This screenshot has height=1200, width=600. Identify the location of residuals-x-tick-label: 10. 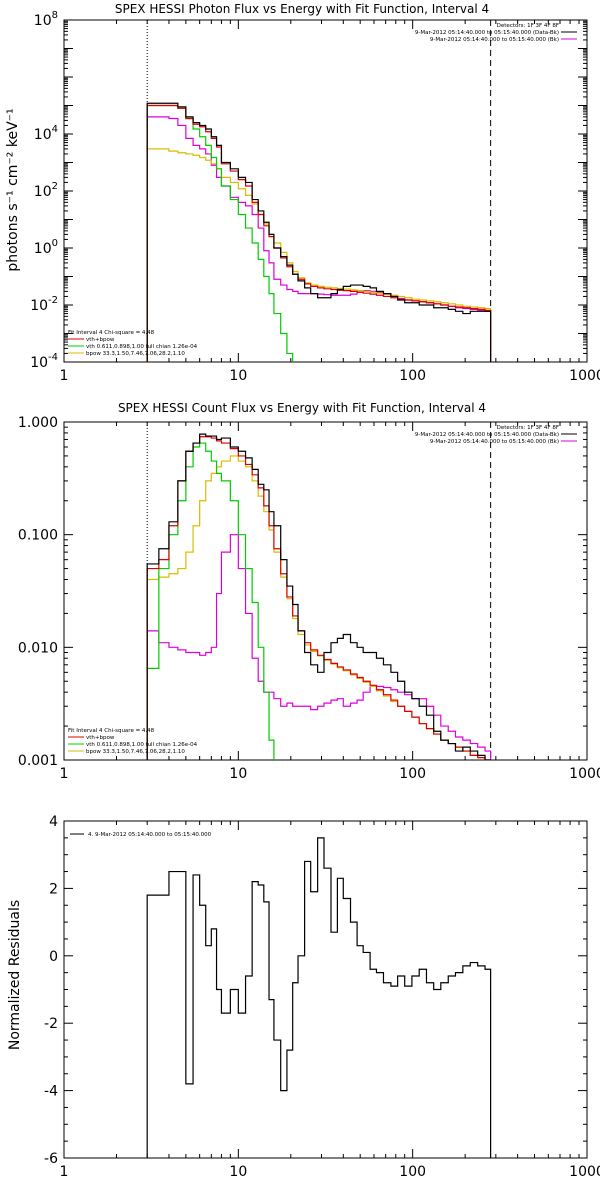
(238, 1172).